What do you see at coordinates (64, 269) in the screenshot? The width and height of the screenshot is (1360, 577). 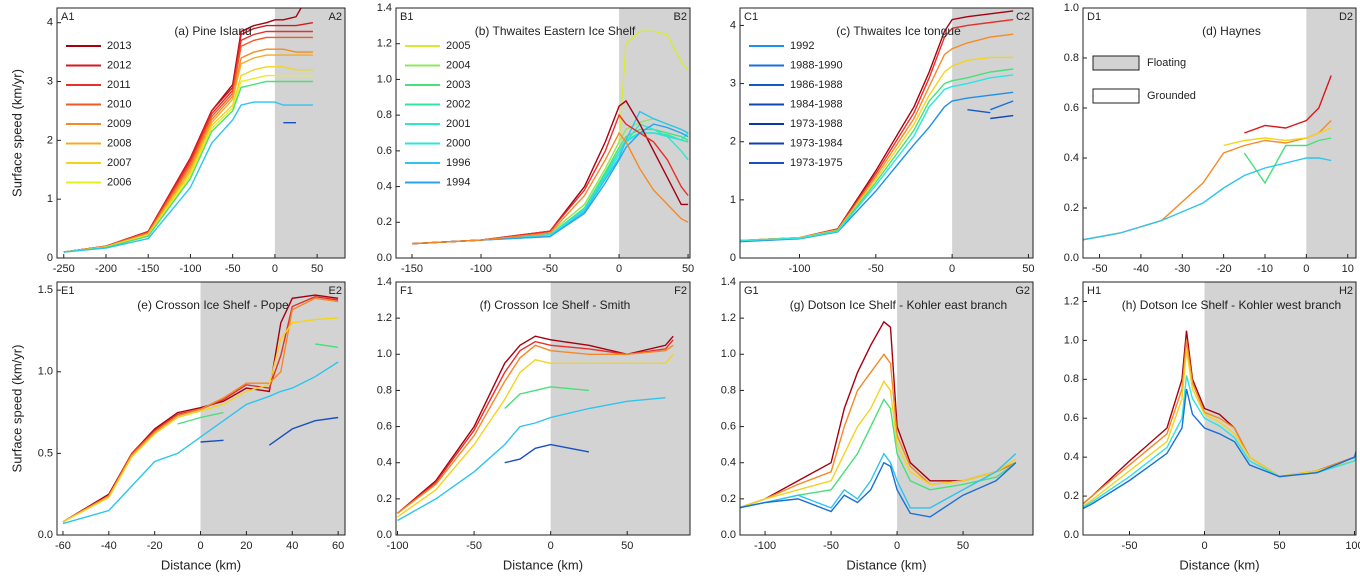 I see `x-tick-label: -250` at bounding box center [64, 269].